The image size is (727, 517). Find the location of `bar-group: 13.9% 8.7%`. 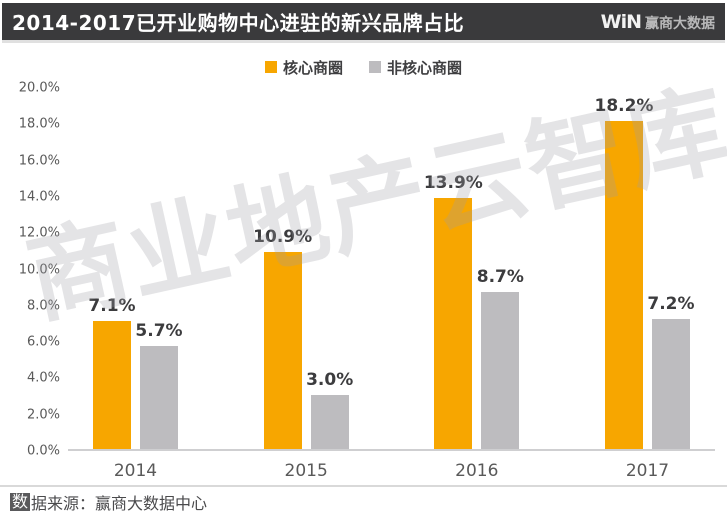

bar-group: 13.9% 8.7% is located at coordinates (474, 268).